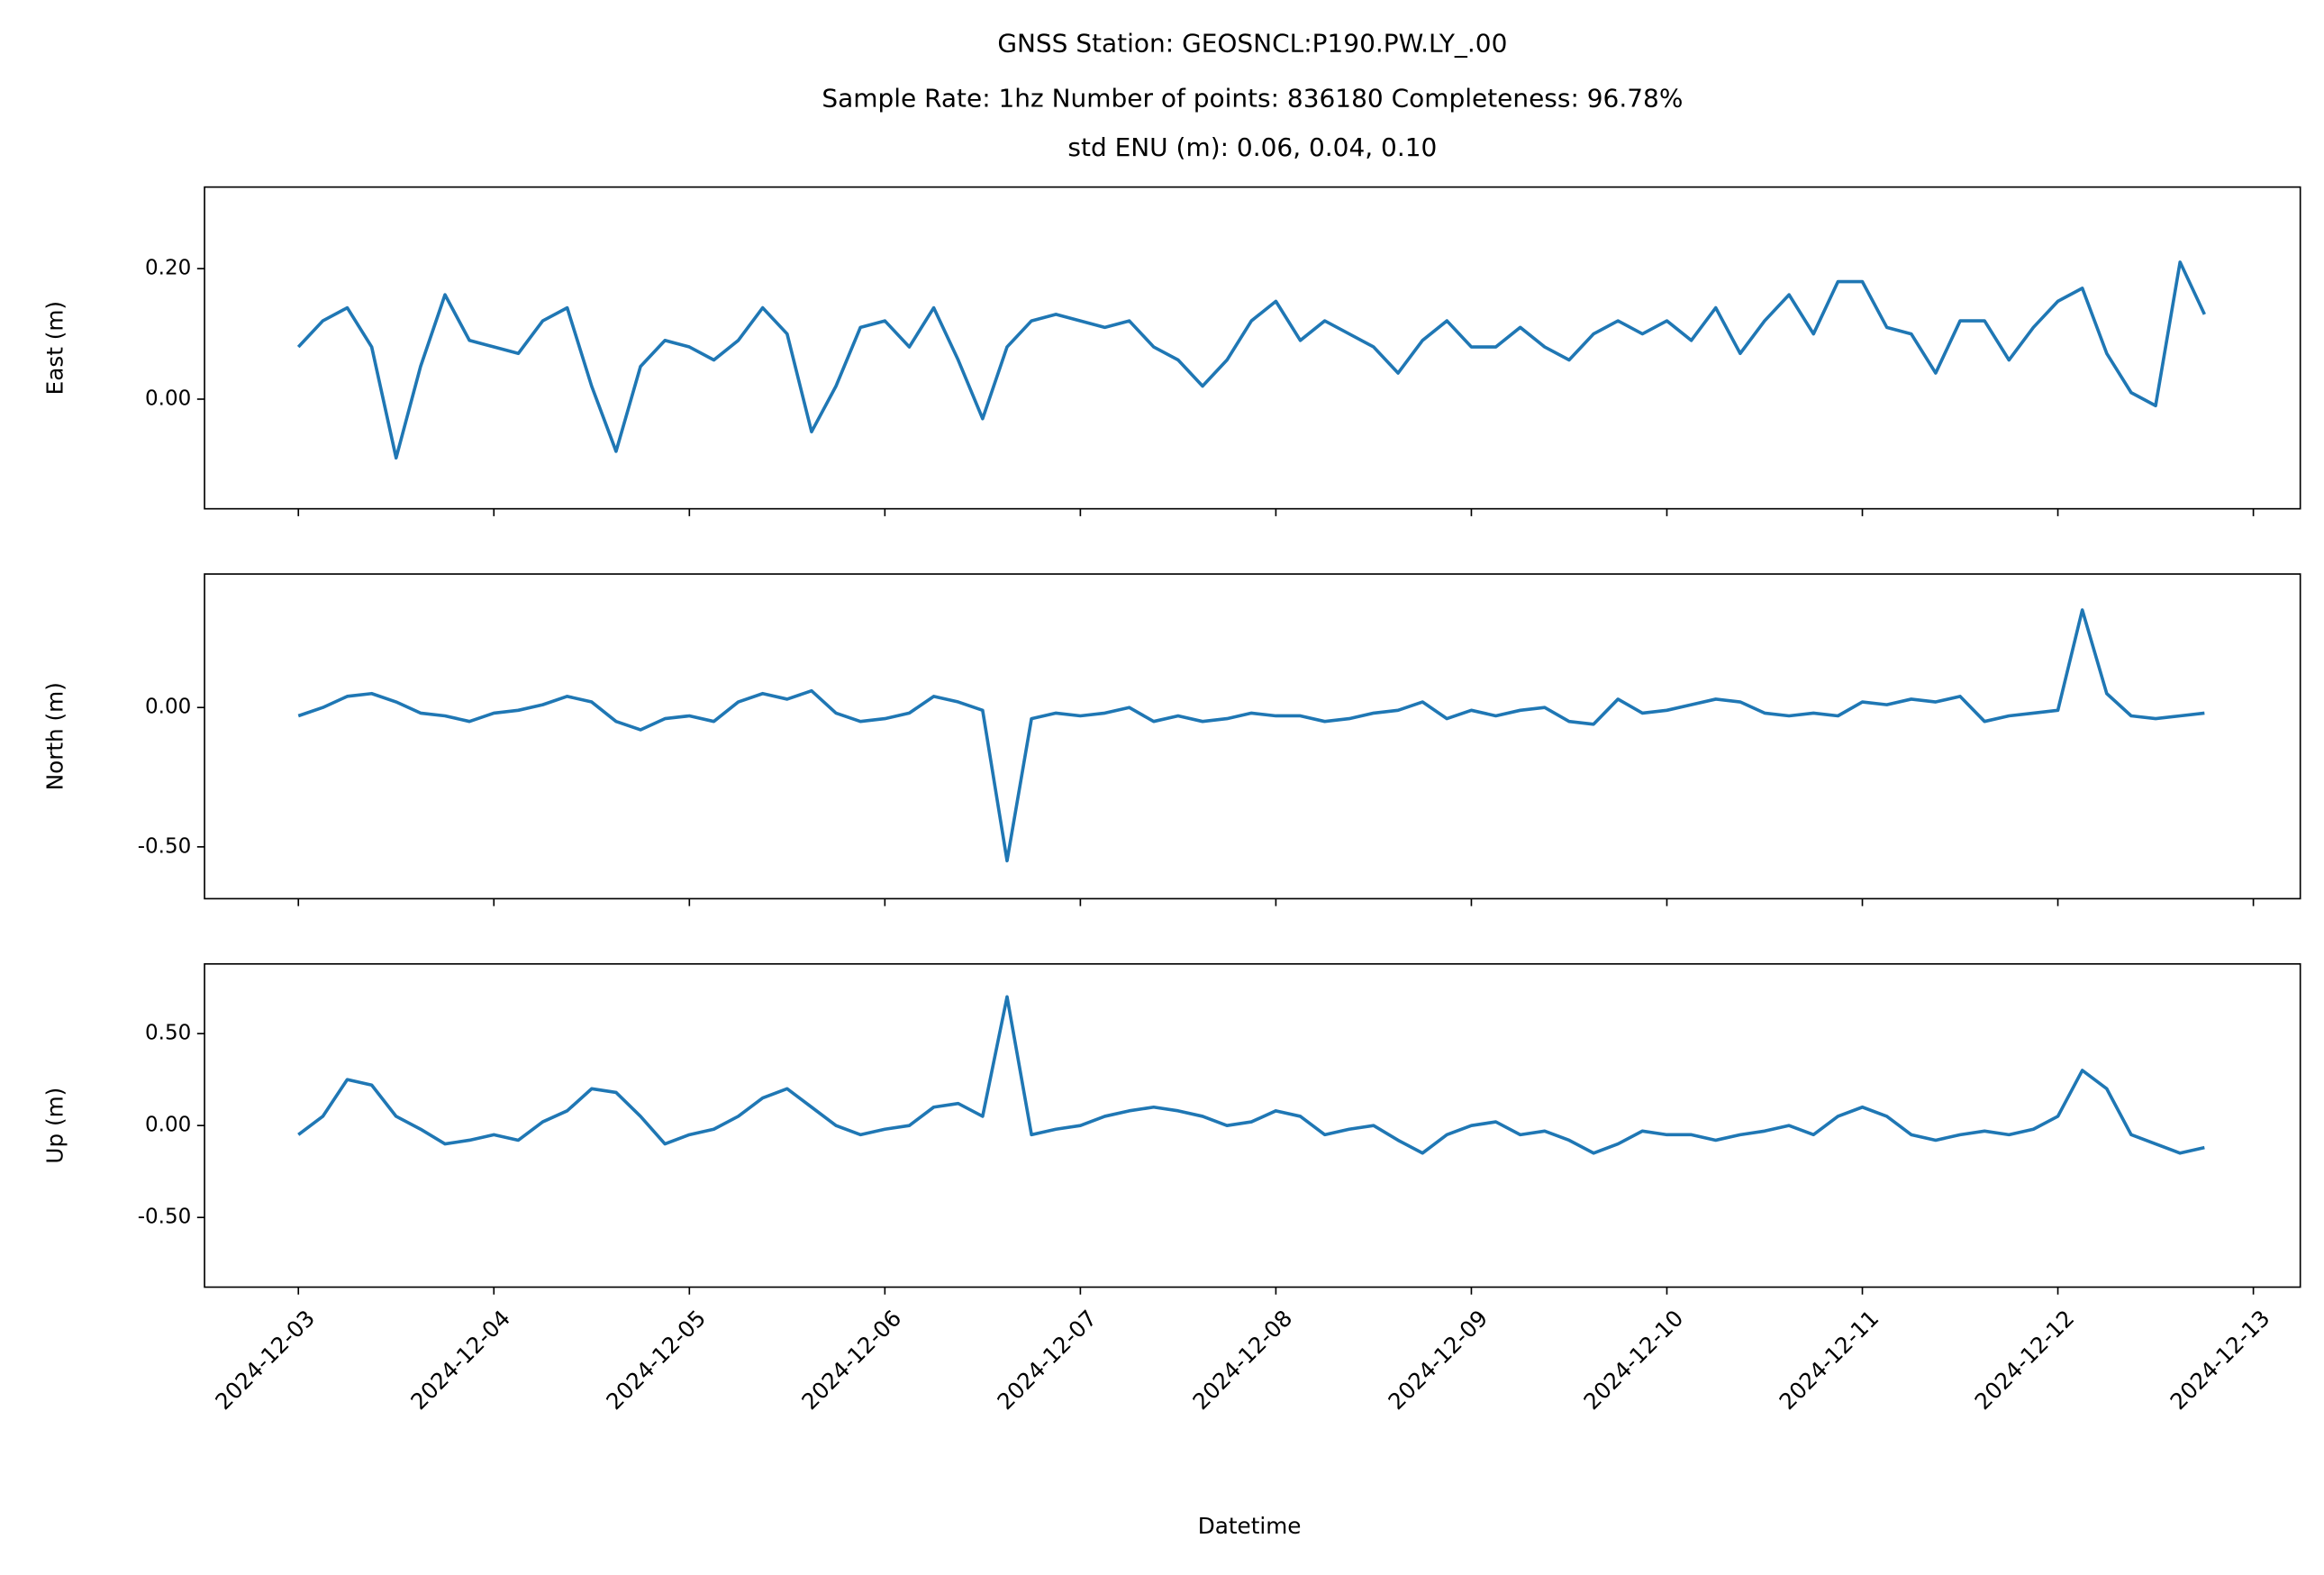  I want to click on y-axis-label: East (m), so click(55, 348).